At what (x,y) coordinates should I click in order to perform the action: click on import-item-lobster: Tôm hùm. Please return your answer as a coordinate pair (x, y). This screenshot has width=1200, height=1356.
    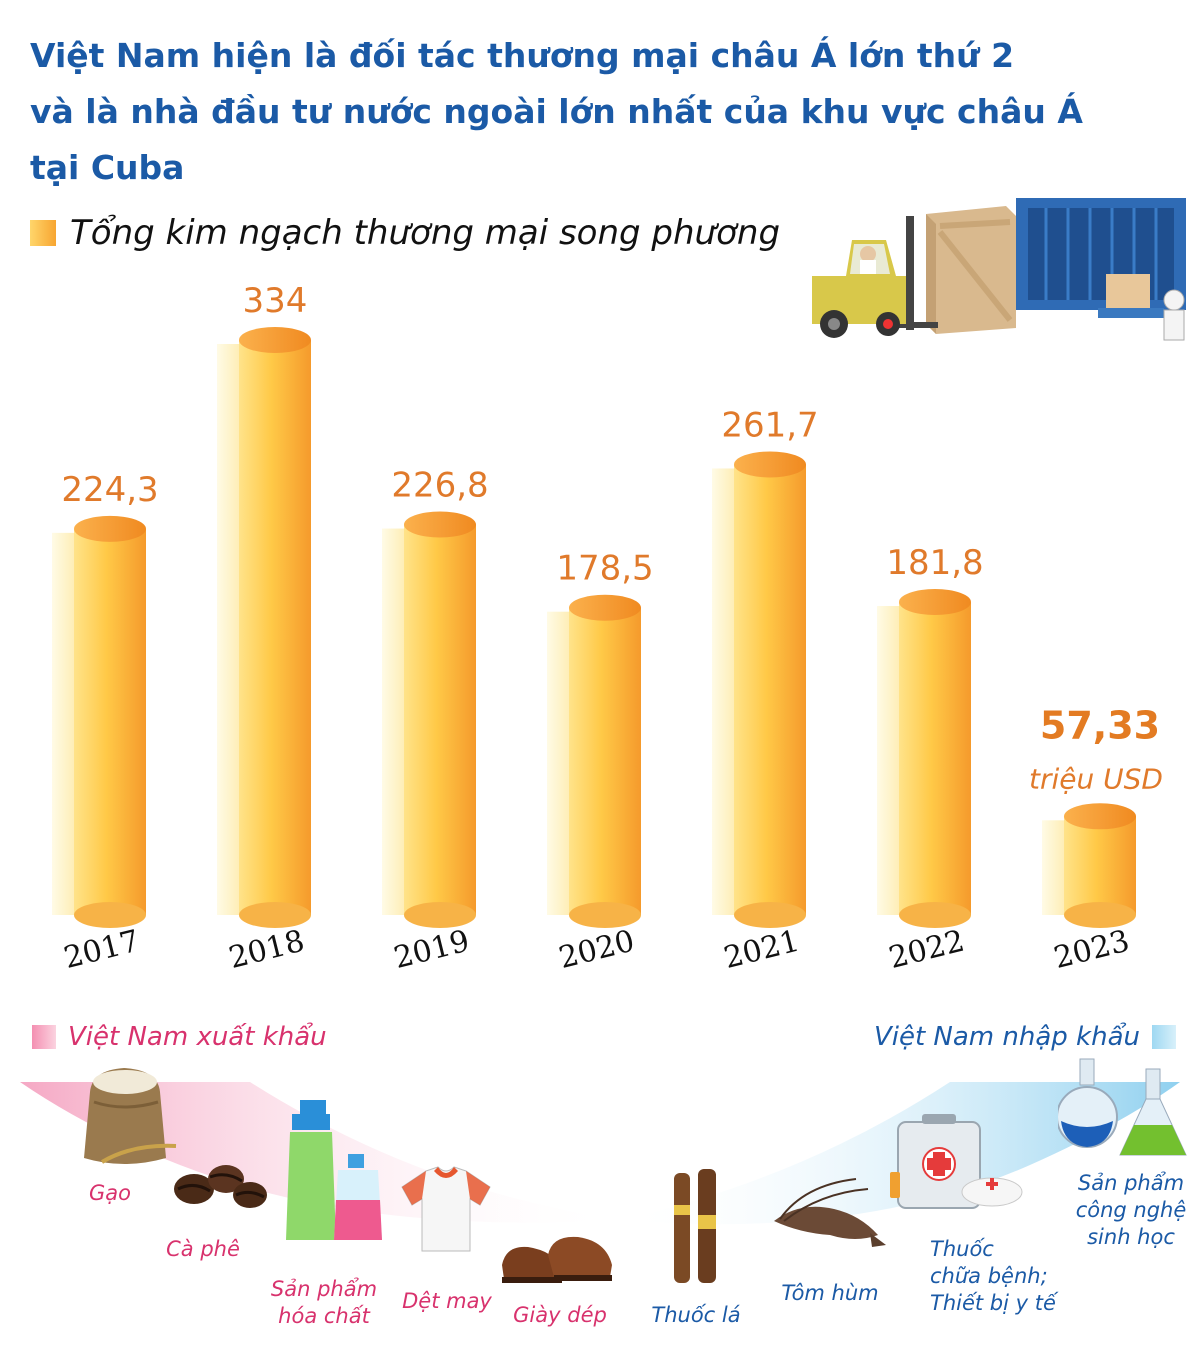
    Looking at the image, I should click on (830, 1293).